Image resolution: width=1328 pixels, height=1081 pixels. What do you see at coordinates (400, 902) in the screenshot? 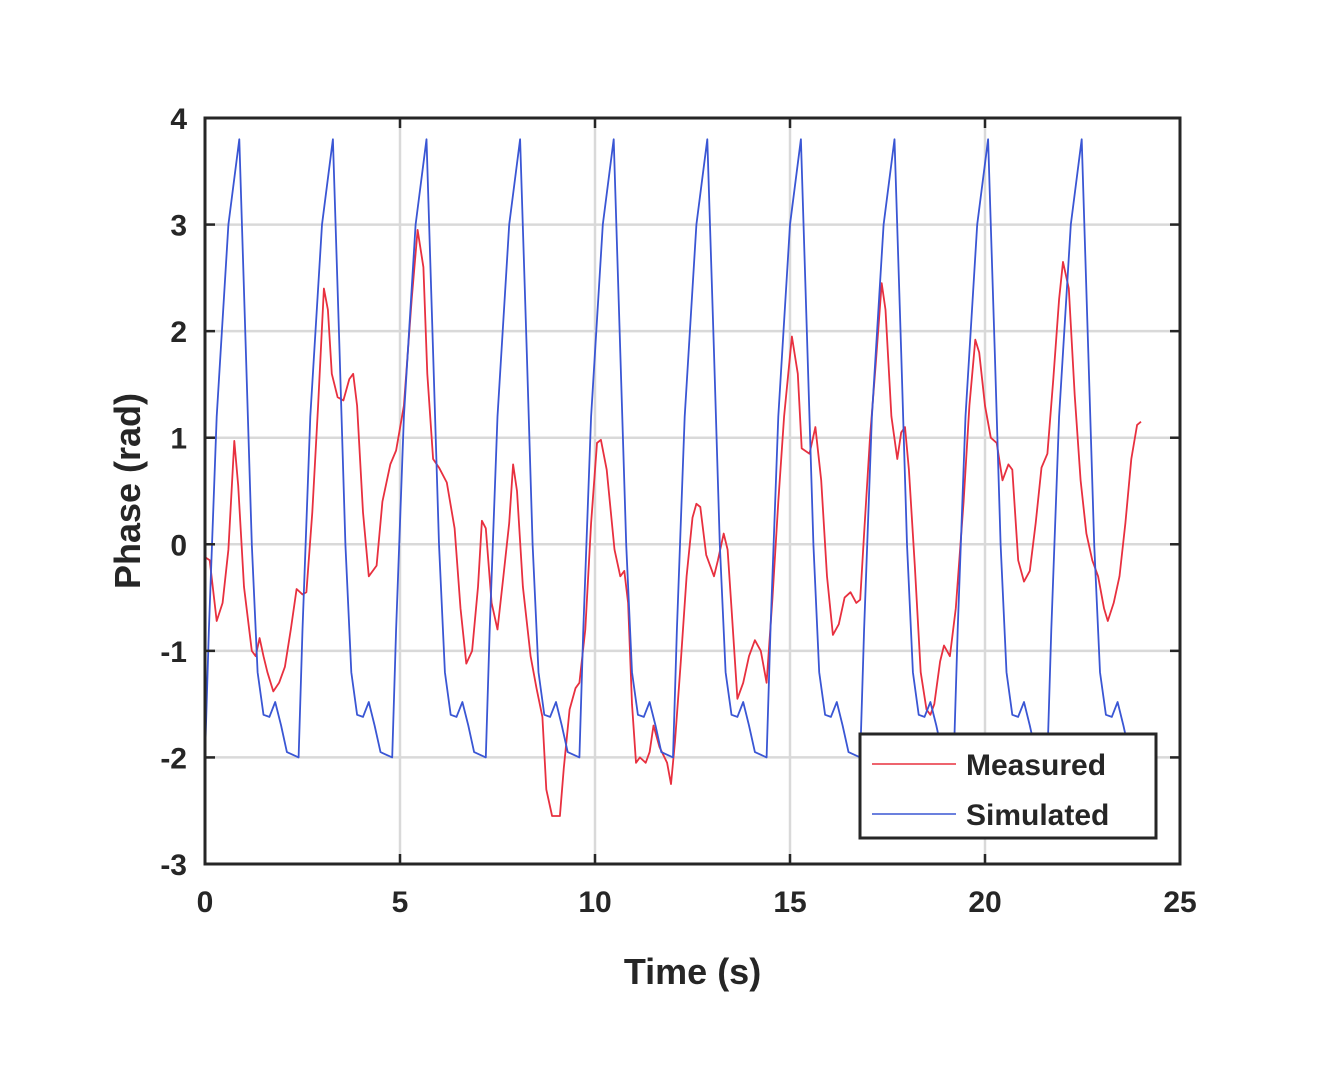
I see `x-tick-label: 5` at bounding box center [400, 902].